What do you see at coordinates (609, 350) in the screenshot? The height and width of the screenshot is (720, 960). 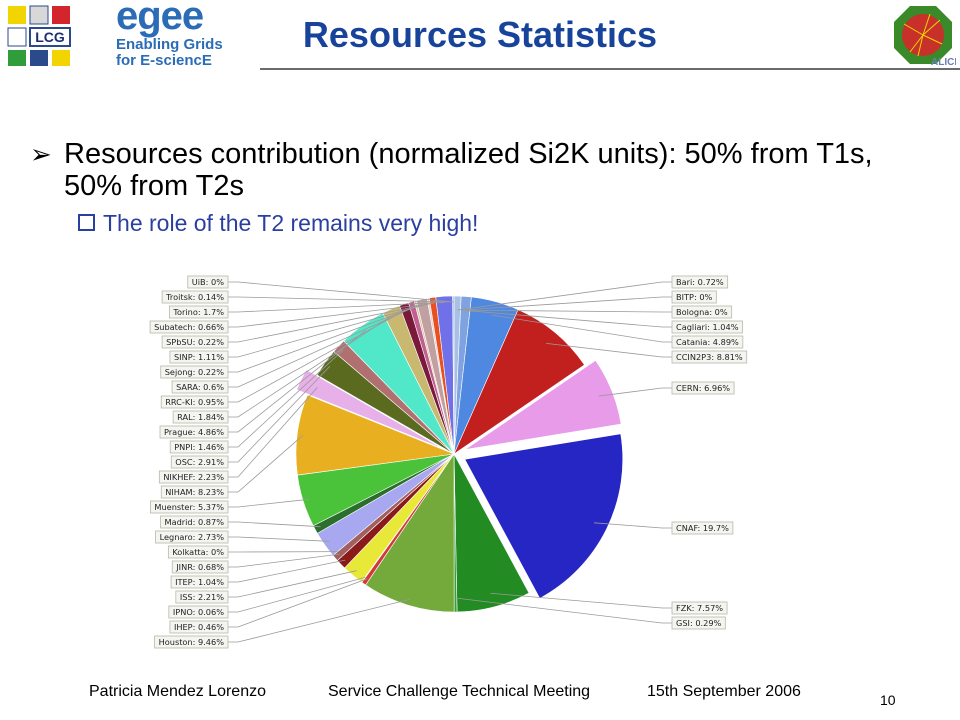 I see `leader-line-ccin2p3` at bounding box center [609, 350].